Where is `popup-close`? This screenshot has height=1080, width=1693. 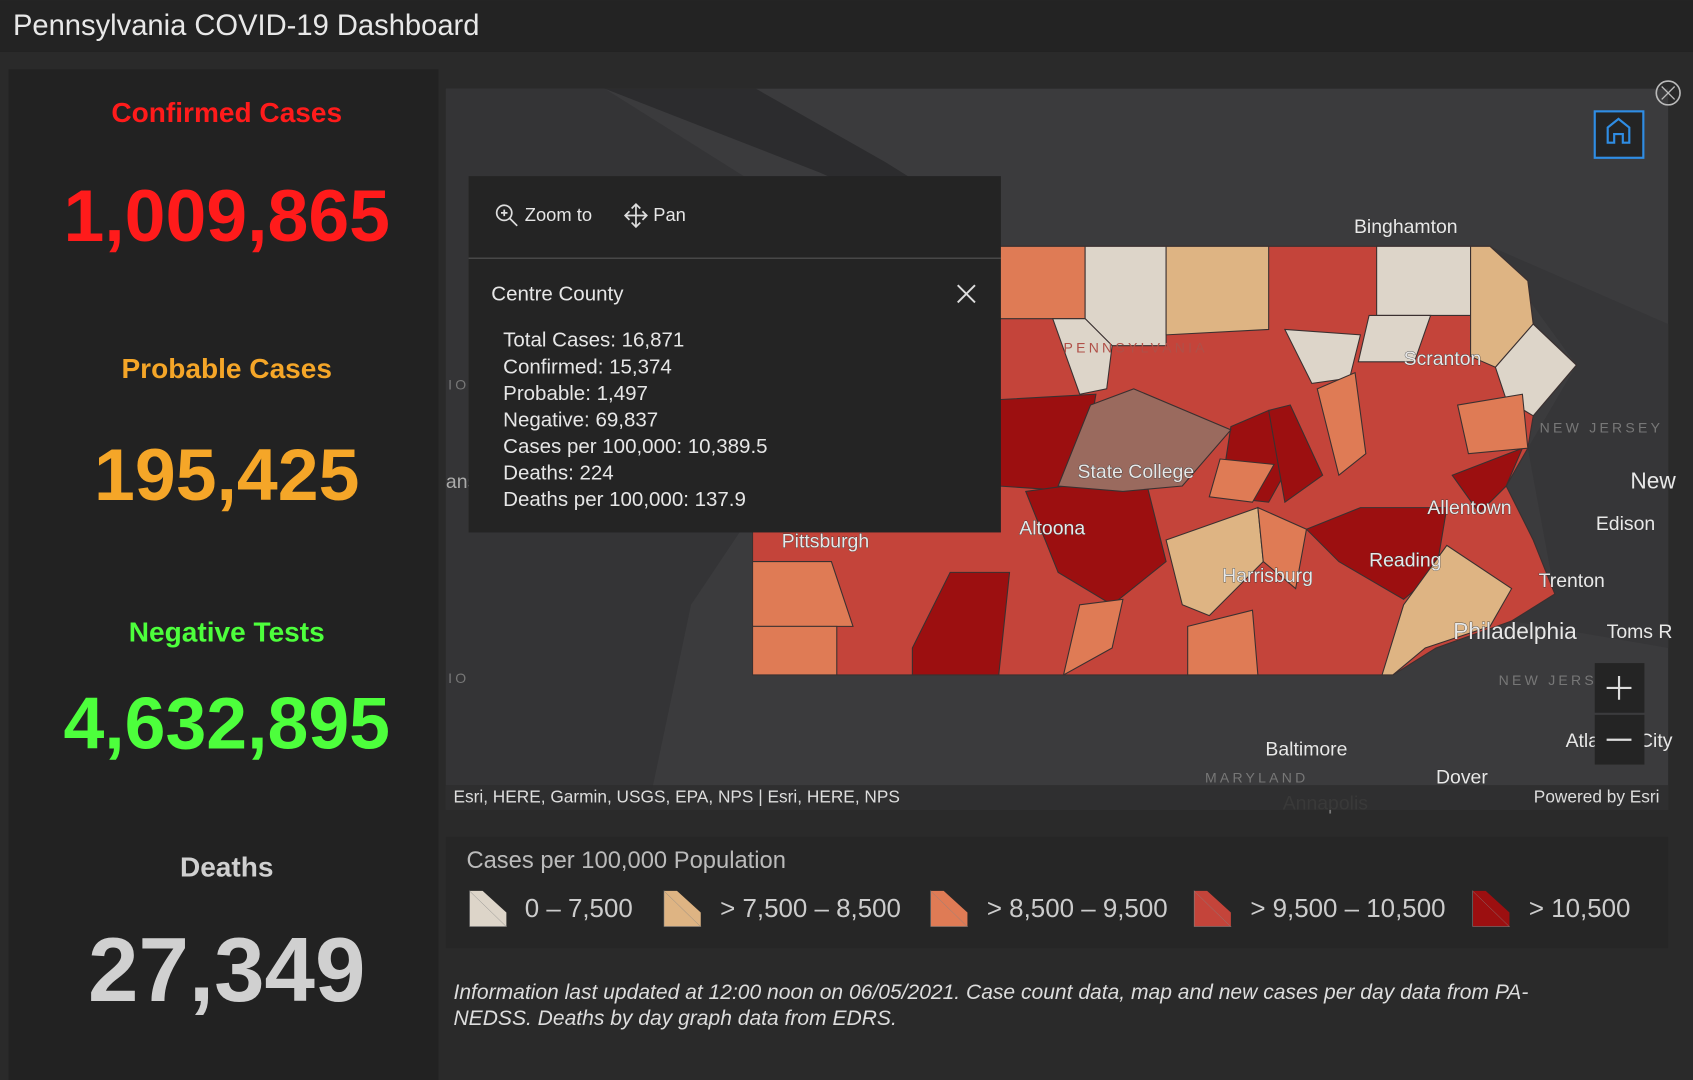
popup-close is located at coordinates (966, 294).